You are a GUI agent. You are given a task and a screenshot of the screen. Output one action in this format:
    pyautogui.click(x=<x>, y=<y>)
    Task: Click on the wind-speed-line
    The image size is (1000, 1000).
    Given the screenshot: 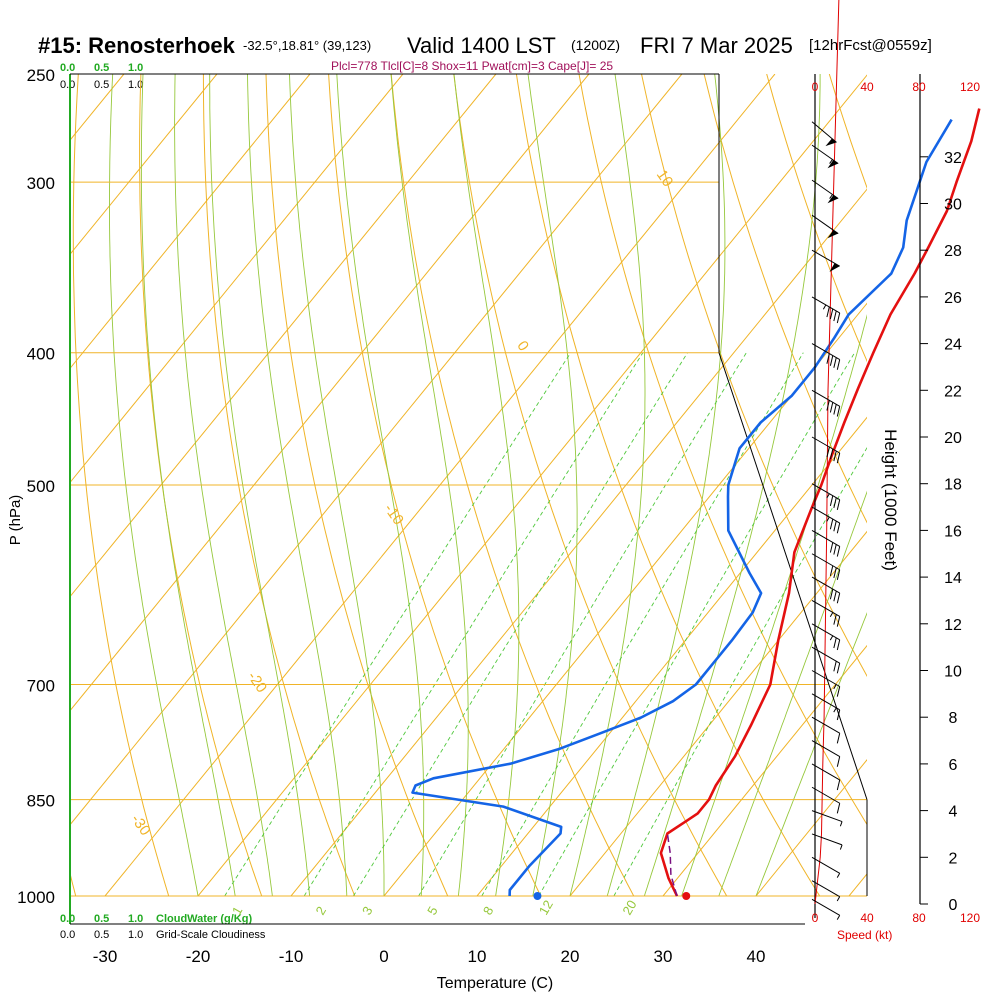 What is the action you would take?
    pyautogui.click(x=827, y=452)
    